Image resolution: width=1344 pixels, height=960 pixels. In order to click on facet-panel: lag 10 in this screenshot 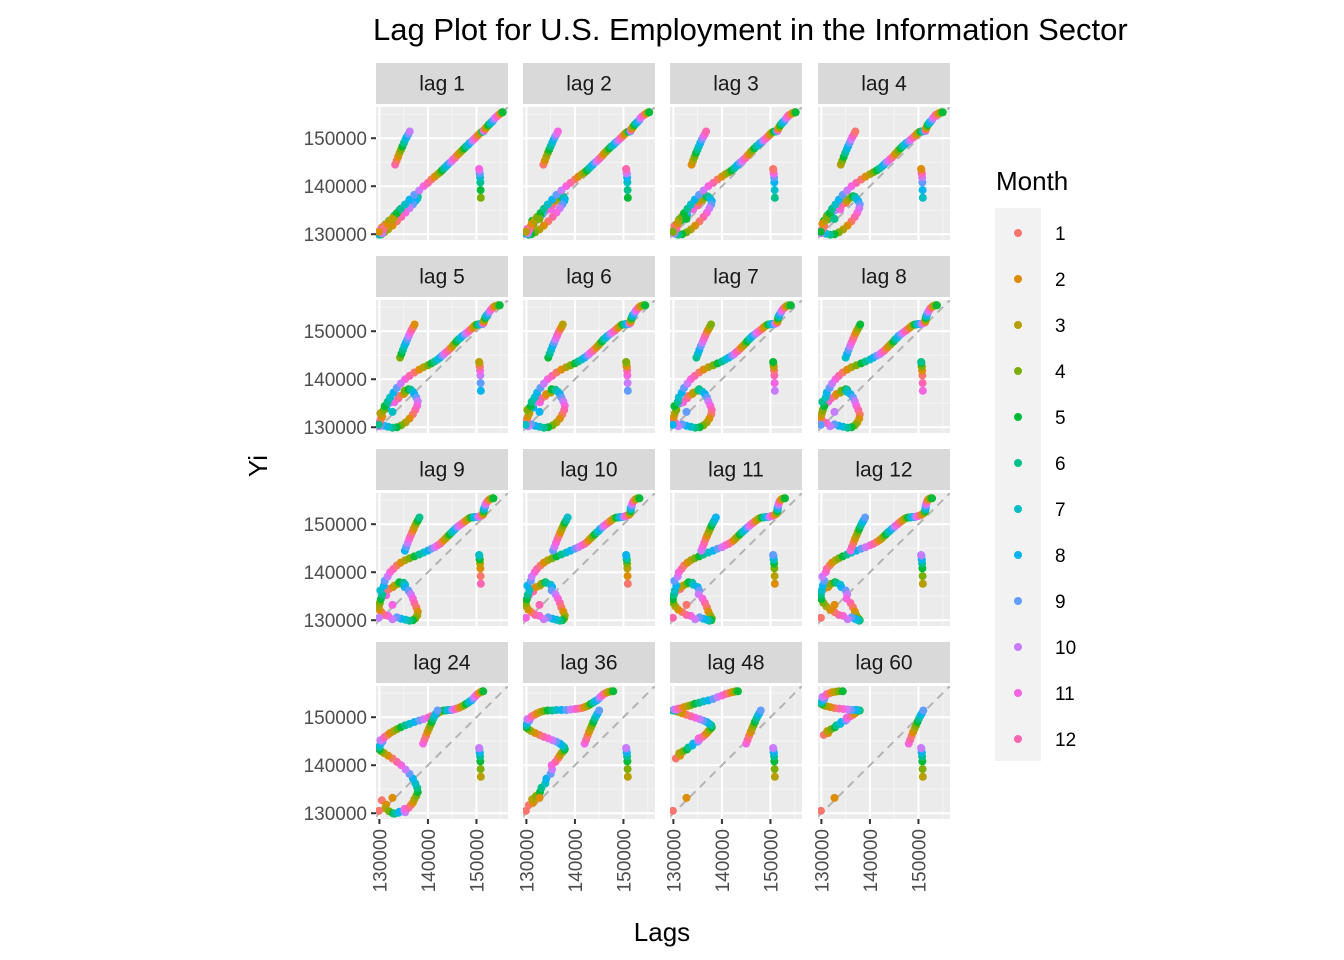, I will do `click(589, 537)`.